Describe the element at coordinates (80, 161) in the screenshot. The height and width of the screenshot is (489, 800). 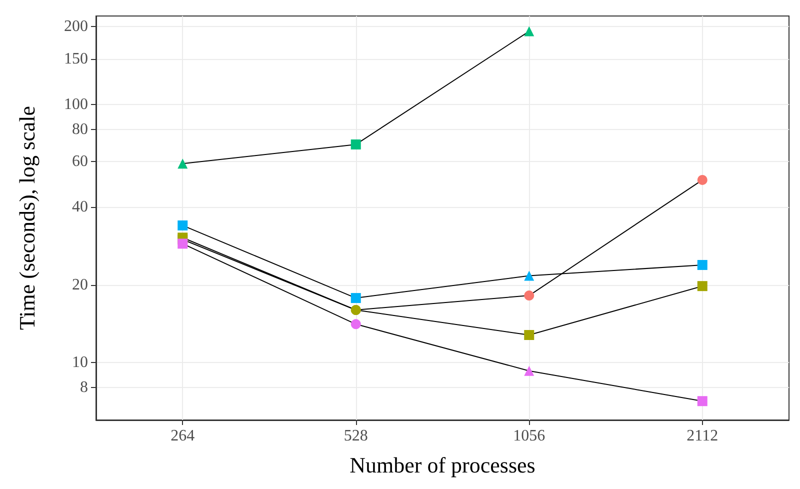
I see `y-tick-label: 60` at that location.